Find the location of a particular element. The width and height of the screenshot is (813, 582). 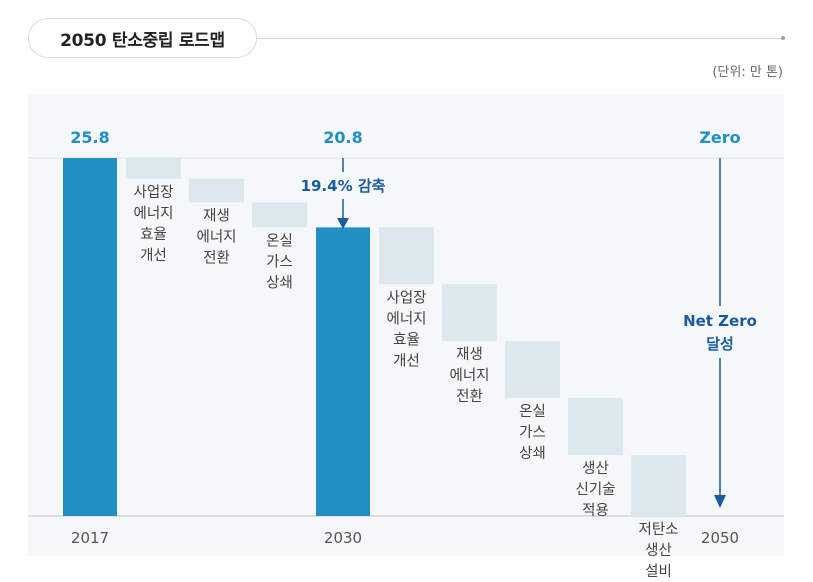

goal-annotation-line-2: 달성 is located at coordinates (720, 344).